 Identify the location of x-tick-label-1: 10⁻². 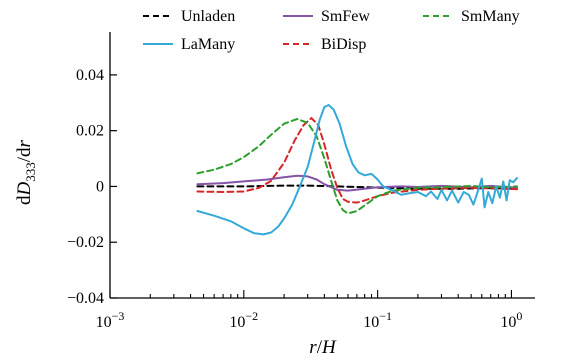
(243, 320).